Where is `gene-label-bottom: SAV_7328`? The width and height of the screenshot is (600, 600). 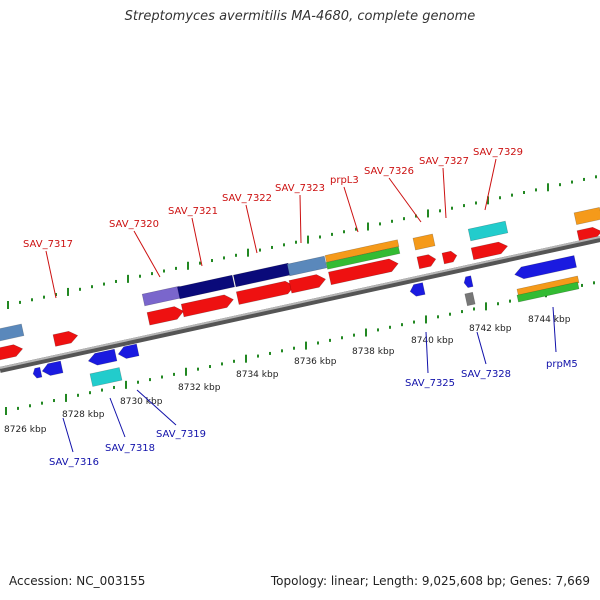
gene-label-bottom: SAV_7328 is located at coordinates (486, 374).